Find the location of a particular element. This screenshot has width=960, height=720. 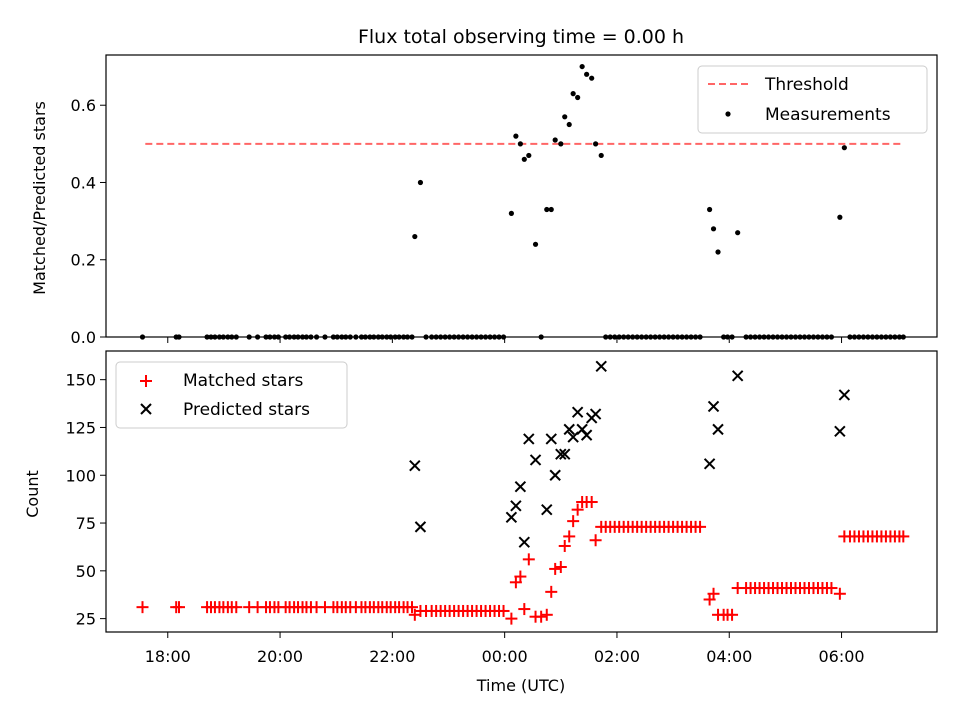

bottom-x-tick-label: 06:00 is located at coordinates (841, 656).